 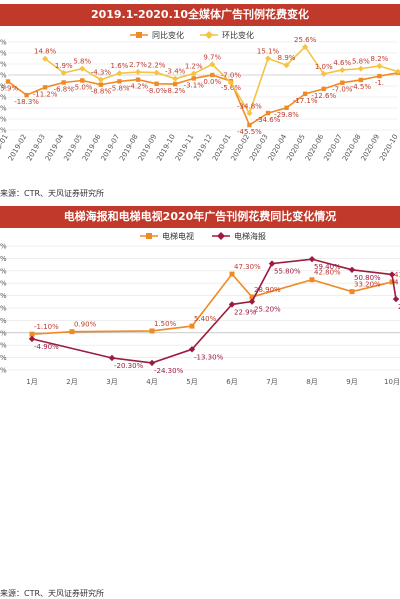 What do you see at coordinates (271, 382) in the screenshot?
I see `x-tick-label: 7月` at bounding box center [271, 382].